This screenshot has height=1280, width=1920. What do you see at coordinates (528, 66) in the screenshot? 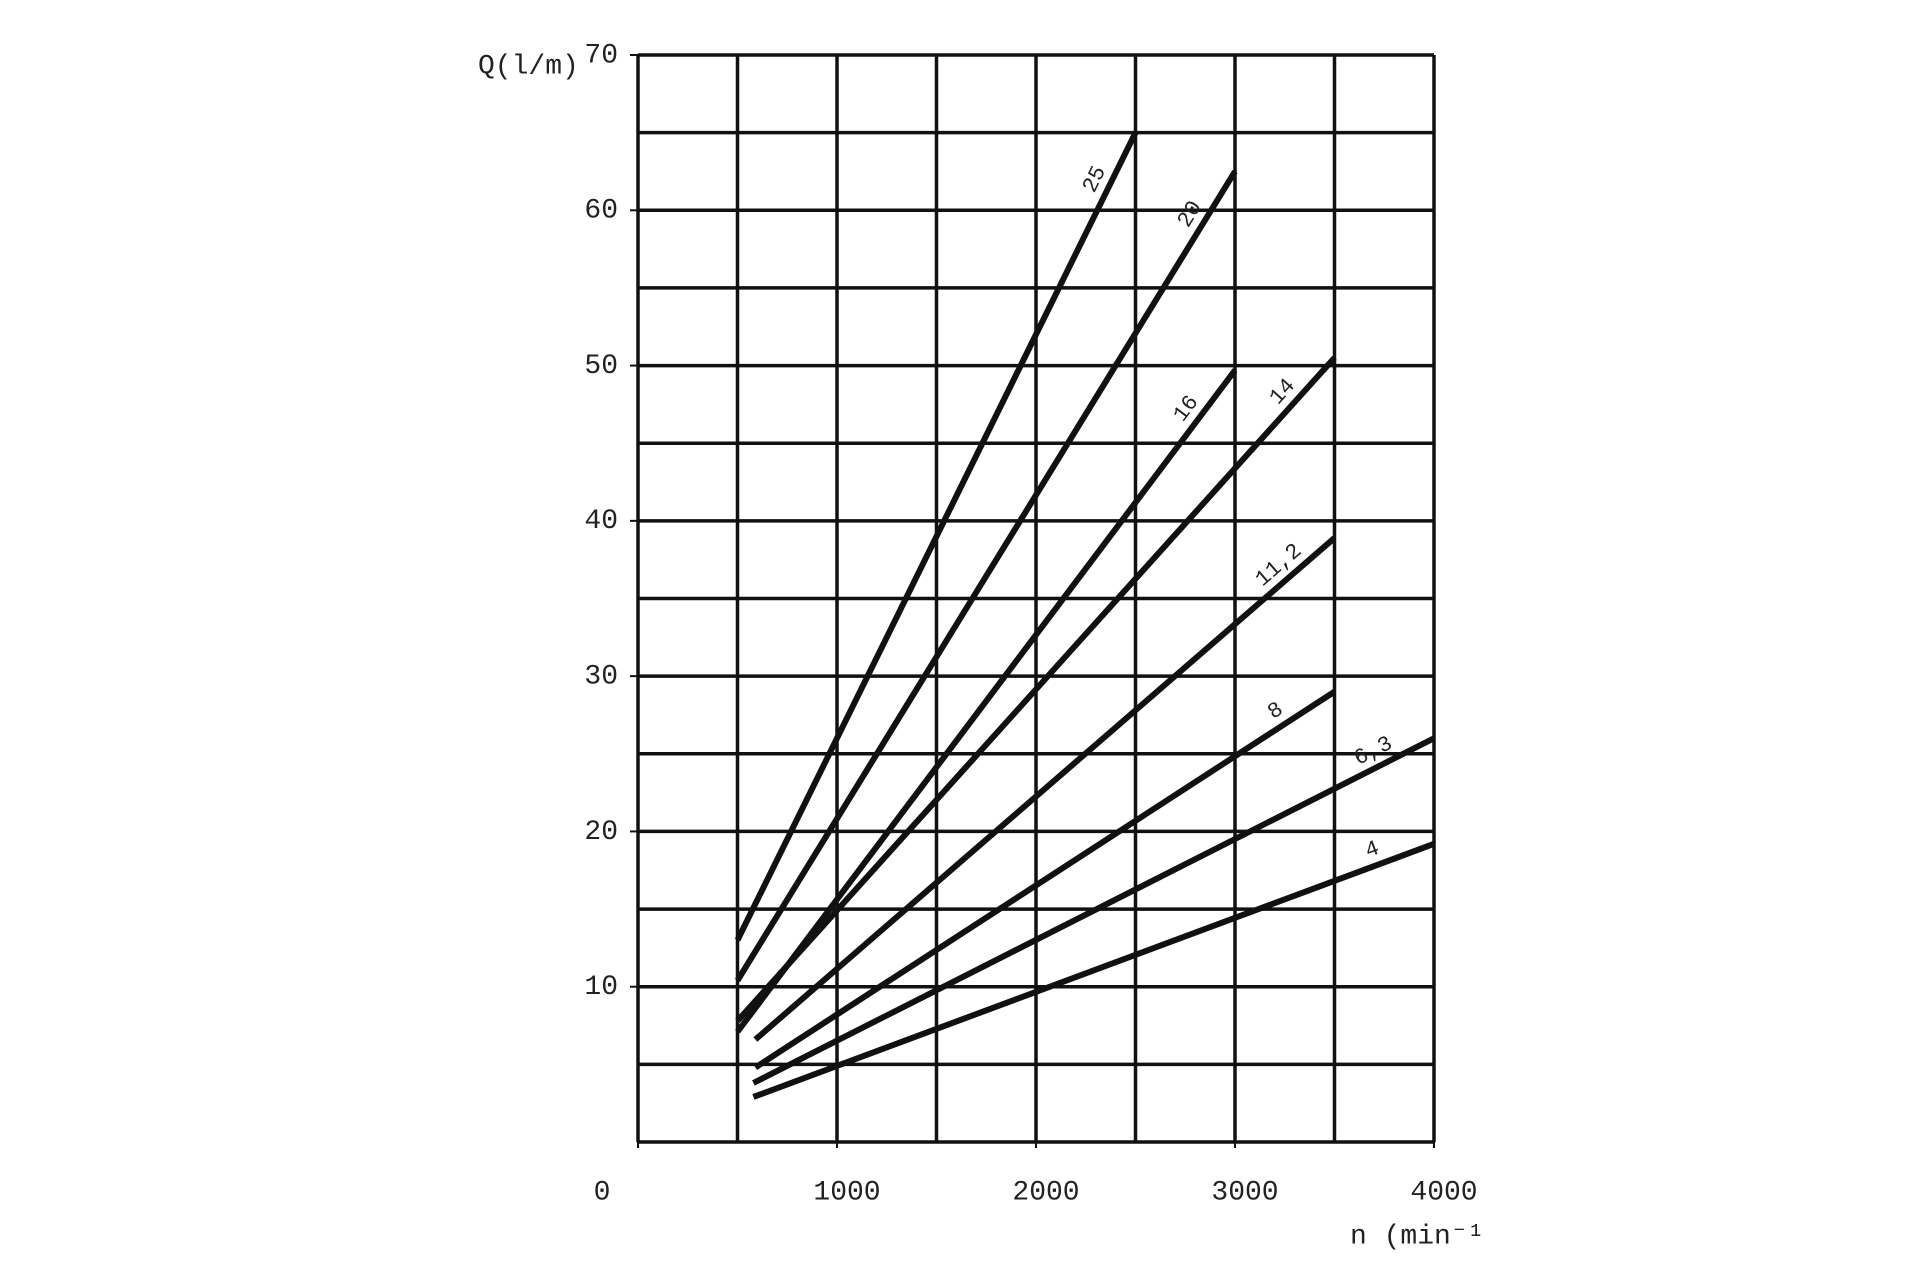
I see `y-axis-title: Q(l/m)` at bounding box center [528, 66].